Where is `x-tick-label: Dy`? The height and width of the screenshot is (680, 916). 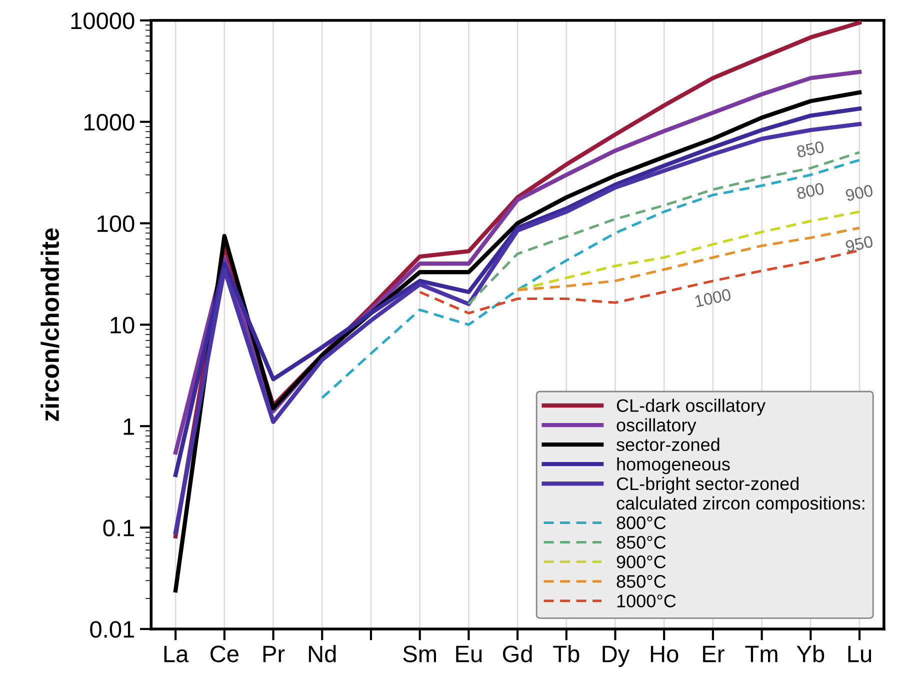 x-tick-label: Dy is located at coordinates (616, 656).